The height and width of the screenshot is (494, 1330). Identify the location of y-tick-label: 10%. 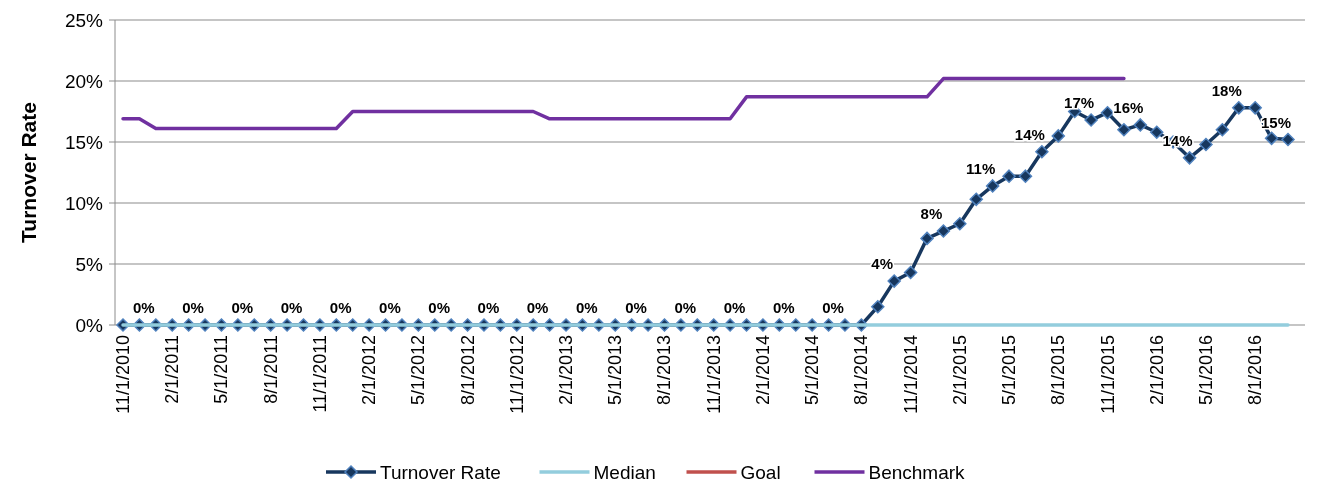
(84, 203).